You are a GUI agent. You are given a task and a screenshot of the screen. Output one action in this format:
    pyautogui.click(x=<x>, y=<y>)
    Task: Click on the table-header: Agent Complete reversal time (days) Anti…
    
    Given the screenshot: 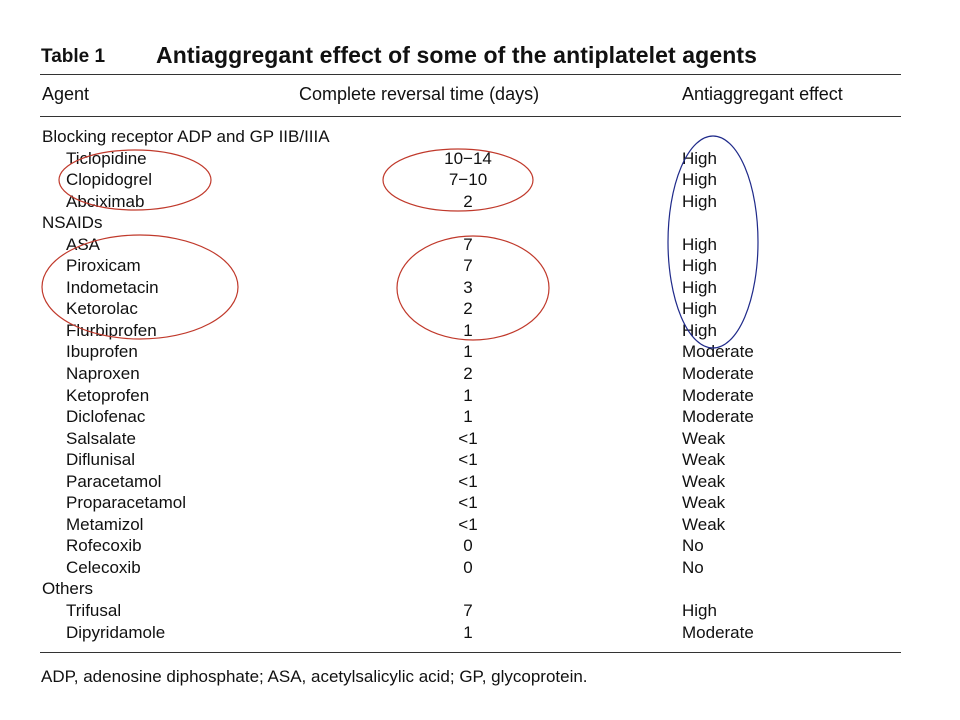 What is the action you would take?
    pyautogui.click(x=480, y=96)
    